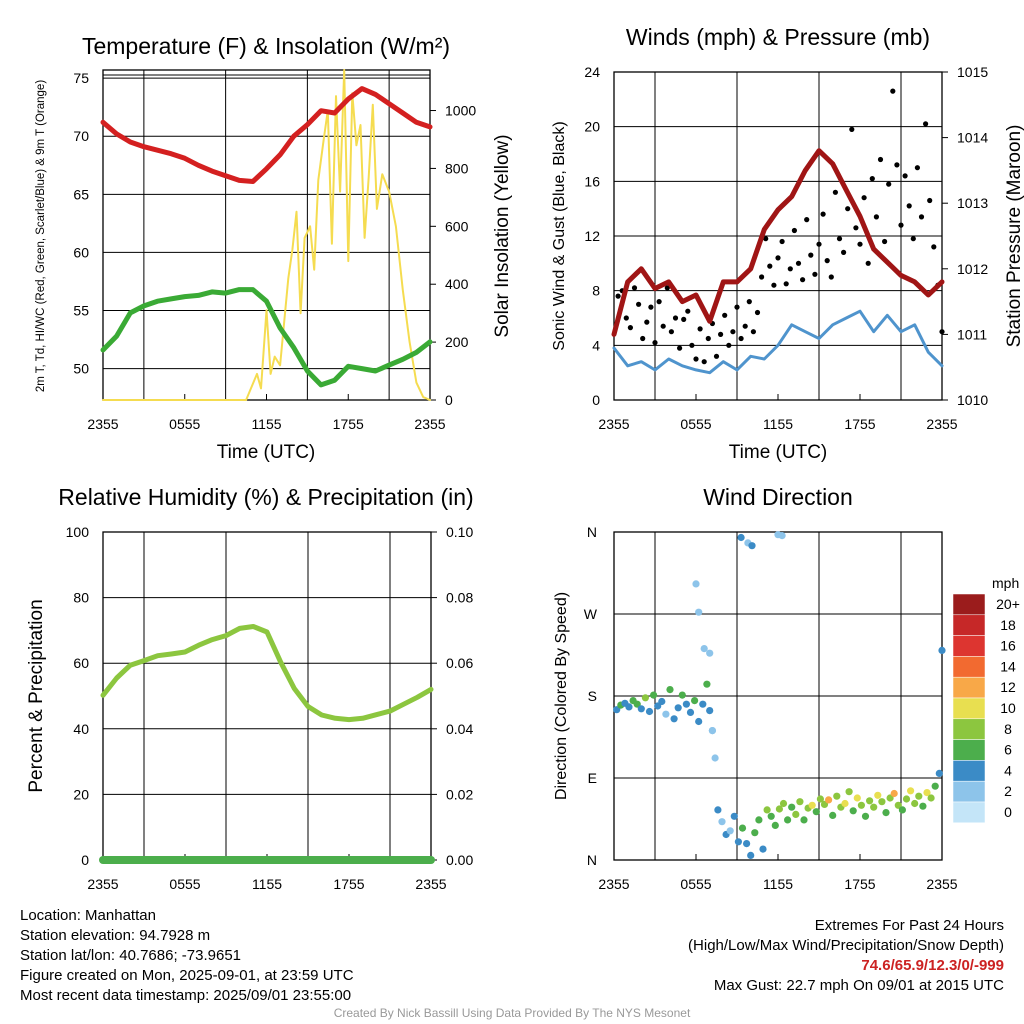  What do you see at coordinates (858, 985) in the screenshot?
I see `max-gust-text: Max Gust: 22.7 mph On 09/01 at 2015 UTC` at bounding box center [858, 985].